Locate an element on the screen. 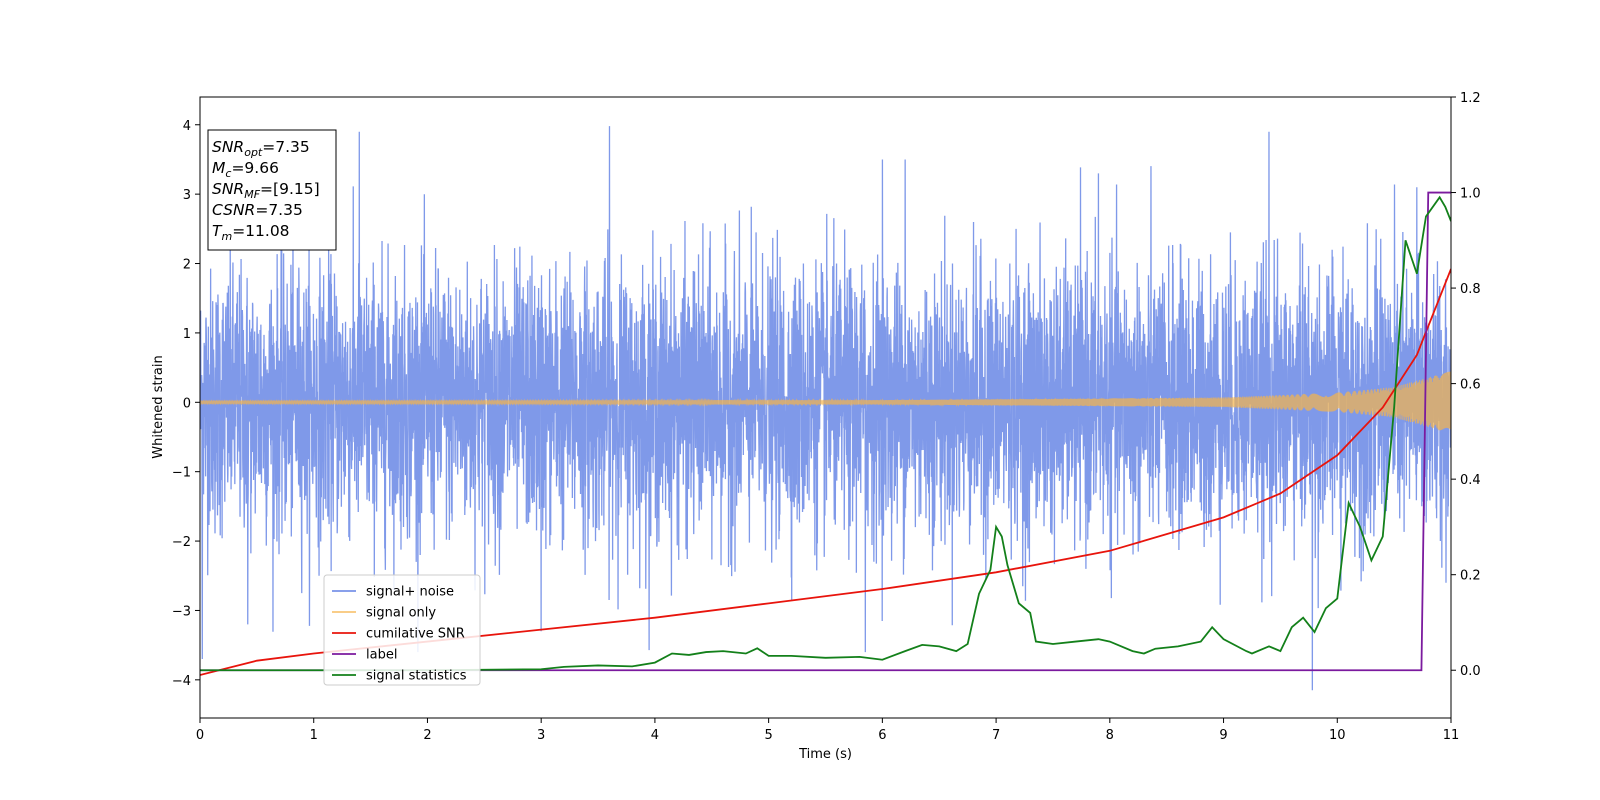 This screenshot has height=800, width=1600. legend-label: signal+ noise is located at coordinates (410, 592).